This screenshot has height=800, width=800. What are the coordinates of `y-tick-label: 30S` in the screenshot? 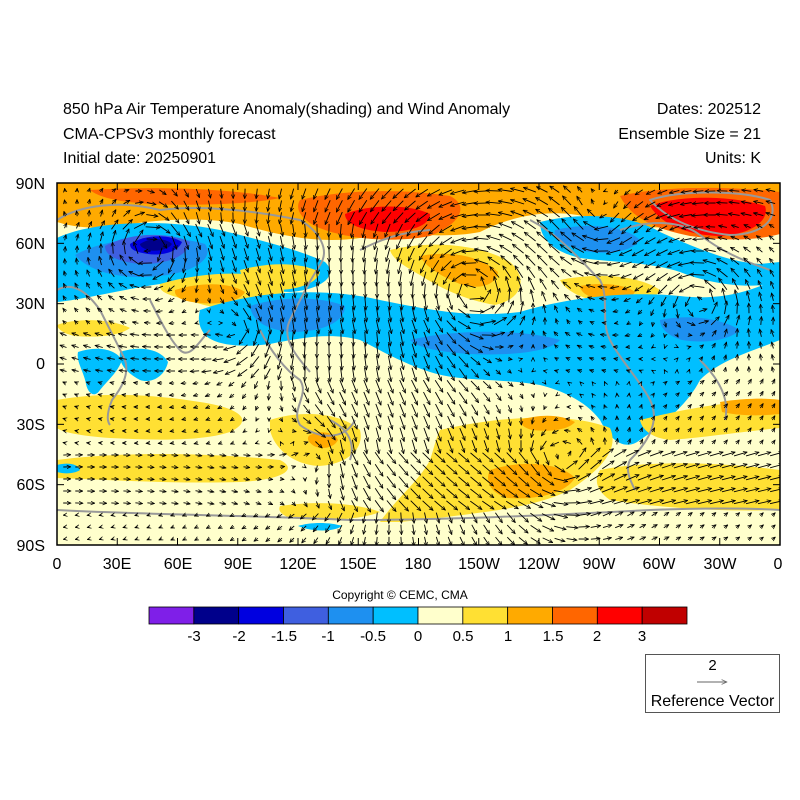 It's located at (31, 425).